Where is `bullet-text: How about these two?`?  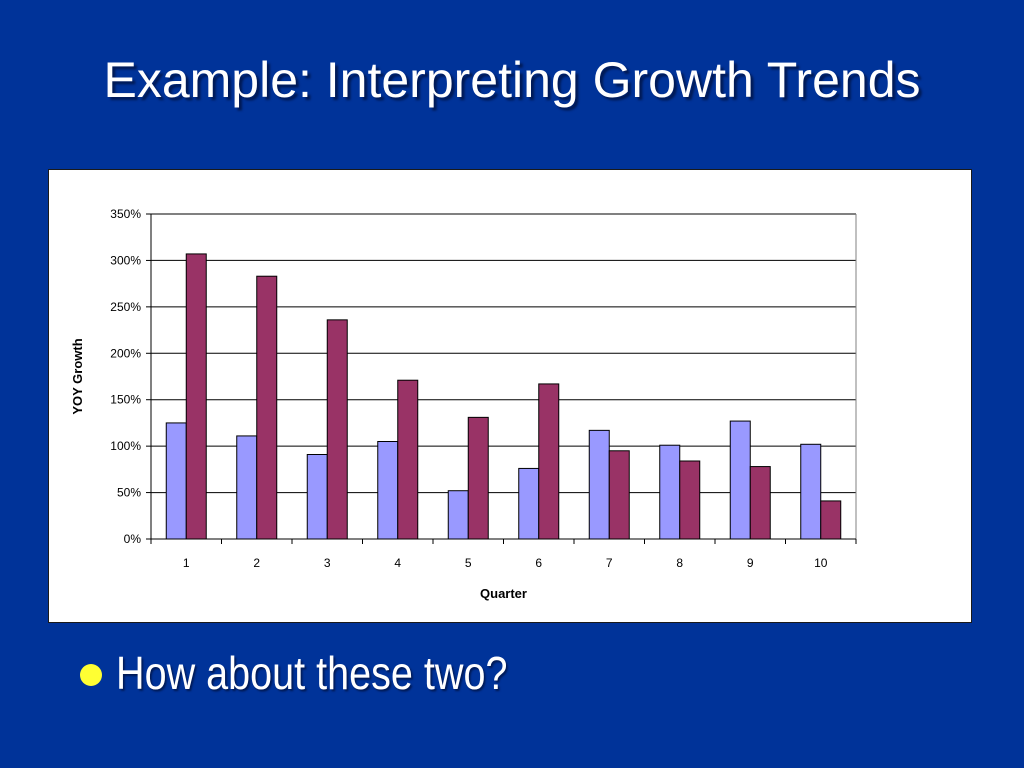 bullet-text: How about these two? is located at coordinates (312, 673).